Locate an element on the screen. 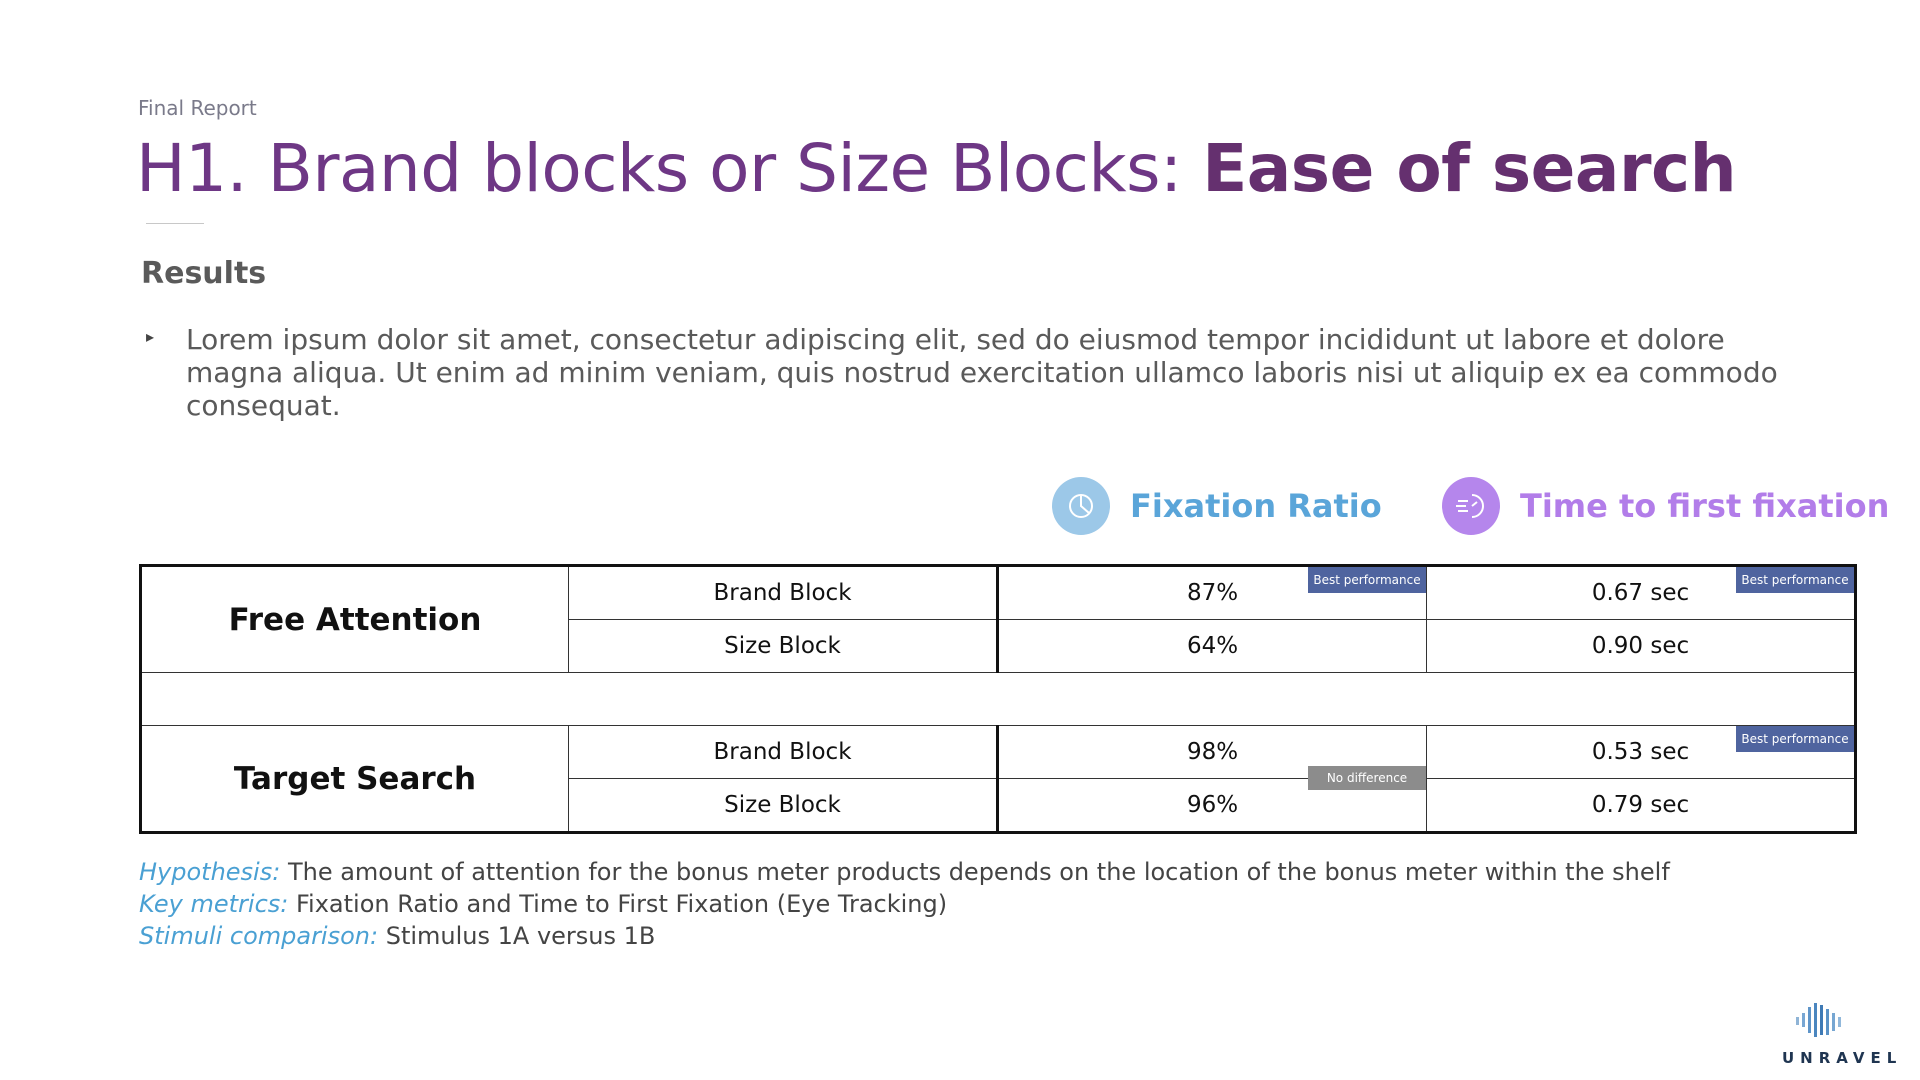  fixation-ratio-cell: 87% Best performance is located at coordinates (1211, 592).